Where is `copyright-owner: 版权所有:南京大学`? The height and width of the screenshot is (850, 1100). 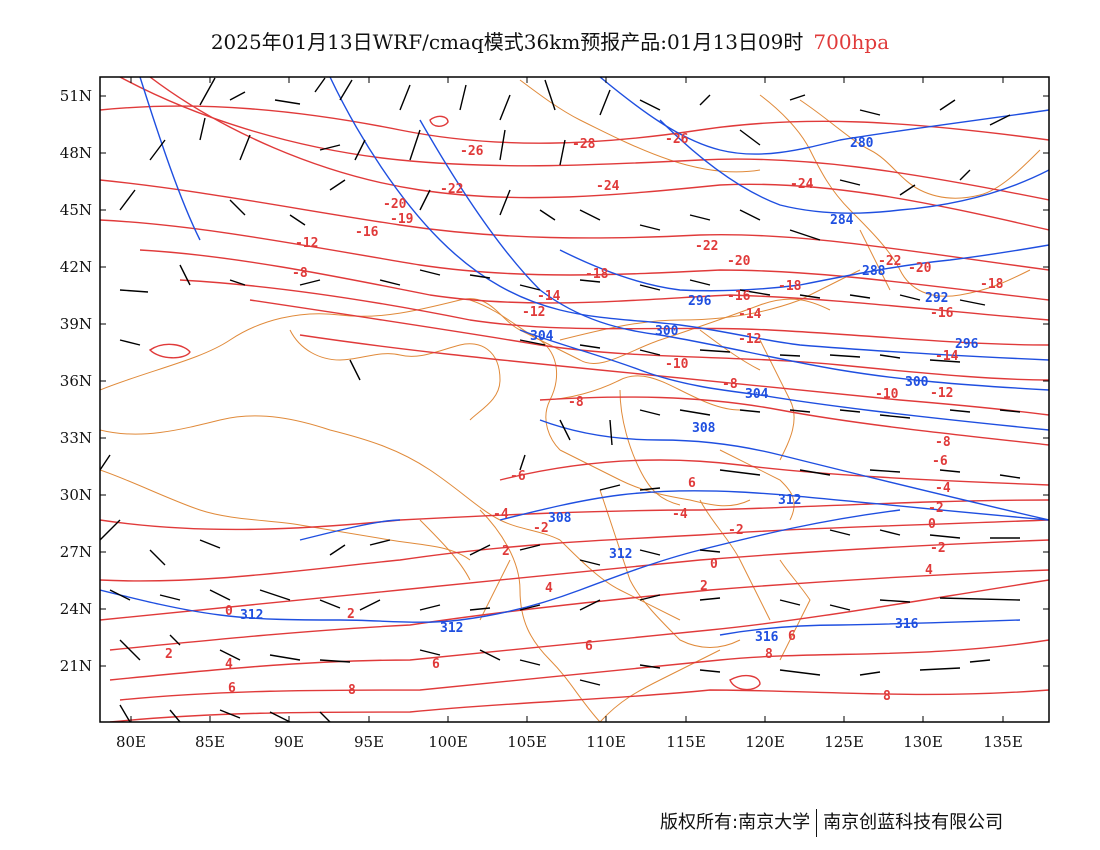 copyright-owner: 版权所有:南京大学 is located at coordinates (735, 822).